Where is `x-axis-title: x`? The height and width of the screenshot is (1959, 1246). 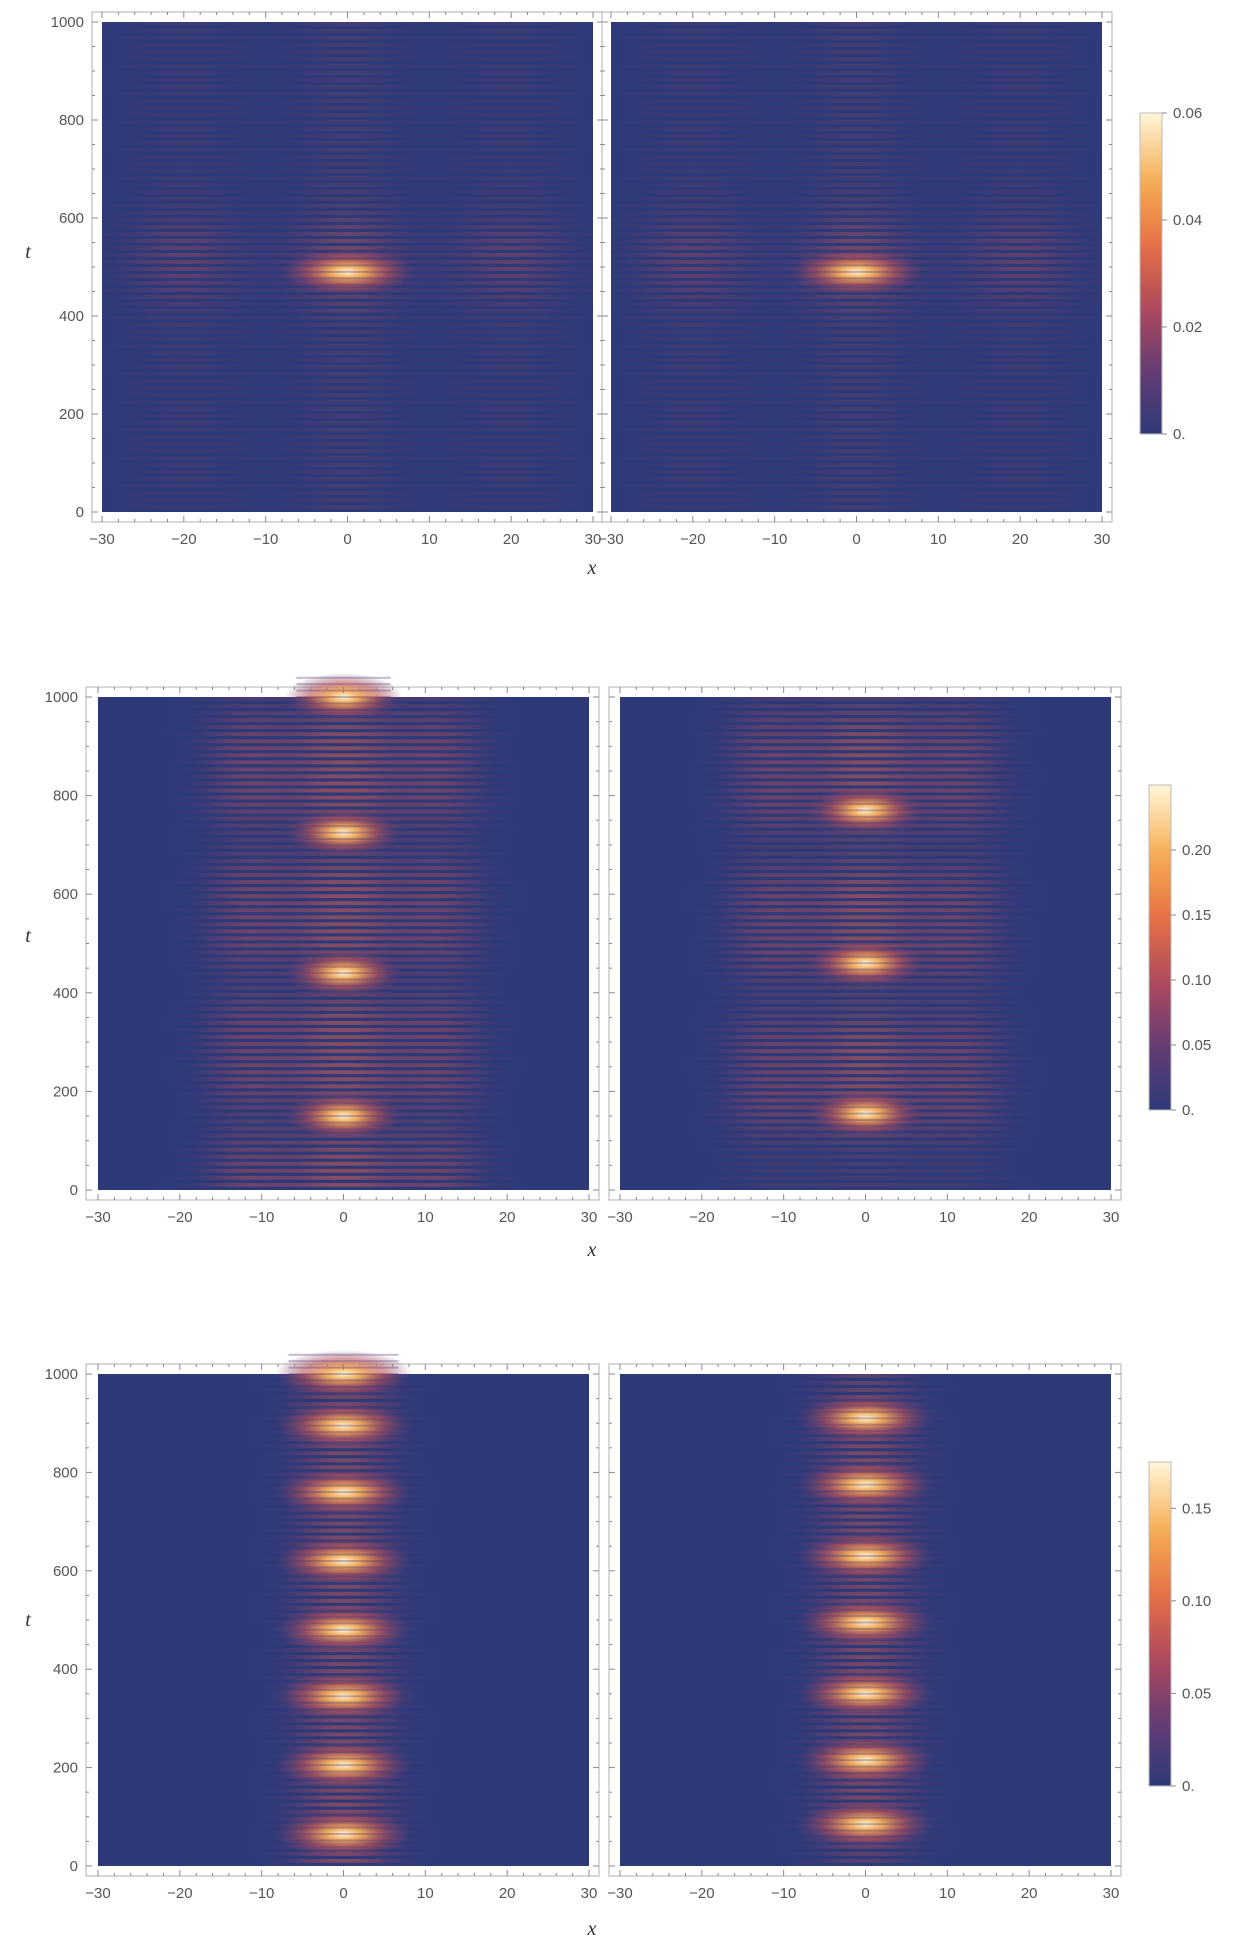
x-axis-title: x is located at coordinates (592, 568).